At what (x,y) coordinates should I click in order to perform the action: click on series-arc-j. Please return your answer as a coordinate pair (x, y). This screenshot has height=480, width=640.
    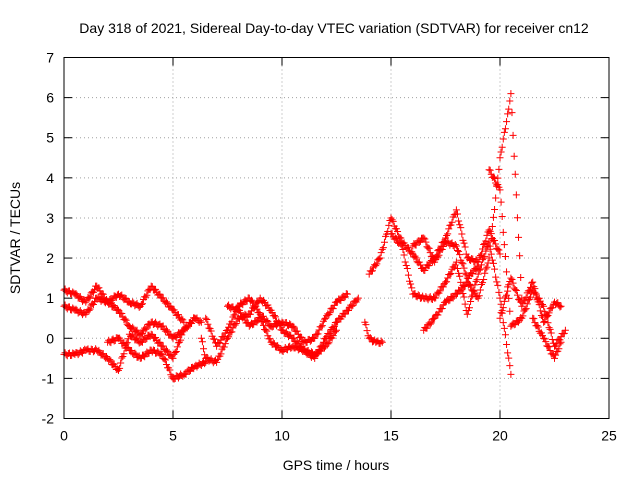
    Looking at the image, I should click on (451, 304).